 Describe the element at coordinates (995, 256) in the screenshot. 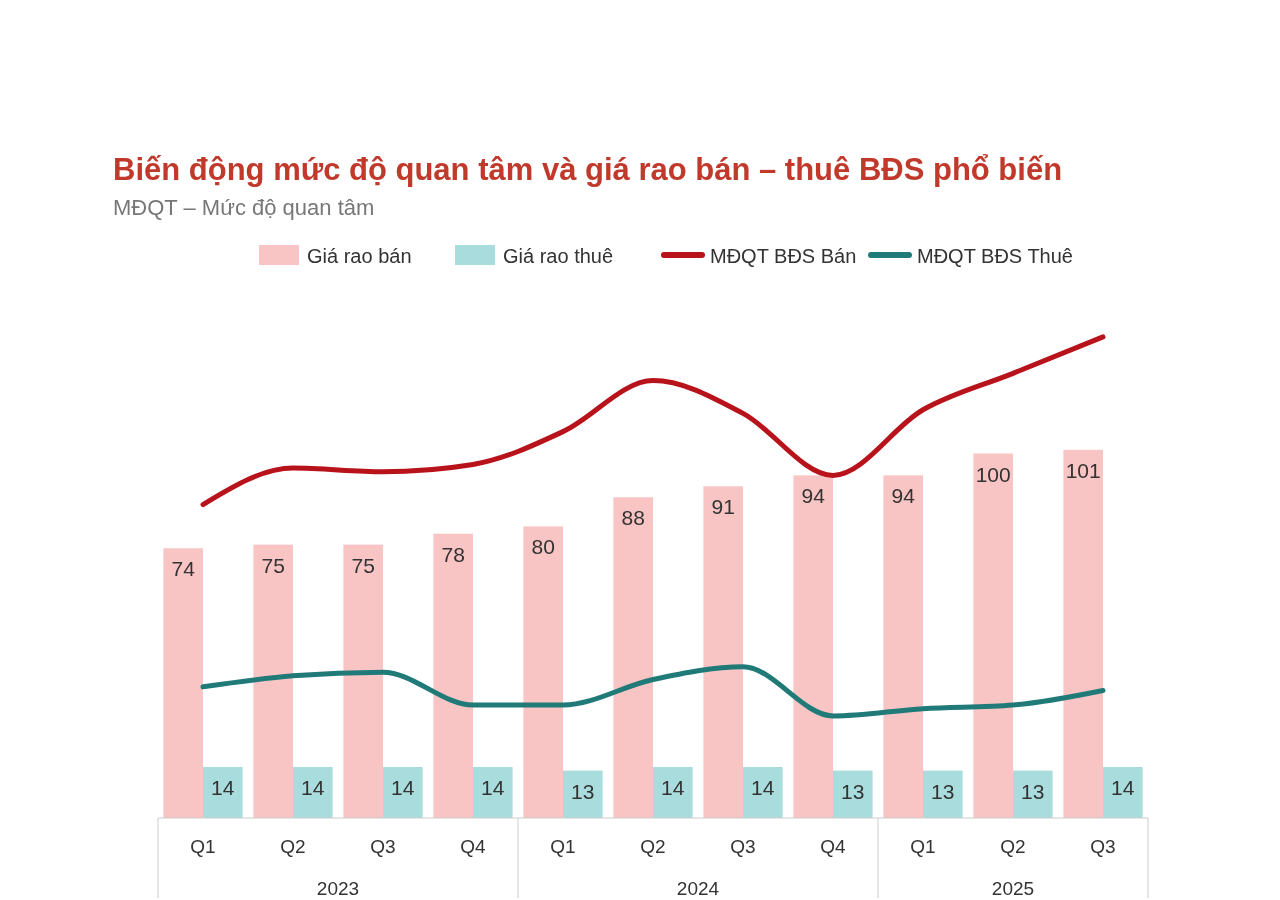

I see `legend-label: MĐQT BĐS Thuê` at that location.